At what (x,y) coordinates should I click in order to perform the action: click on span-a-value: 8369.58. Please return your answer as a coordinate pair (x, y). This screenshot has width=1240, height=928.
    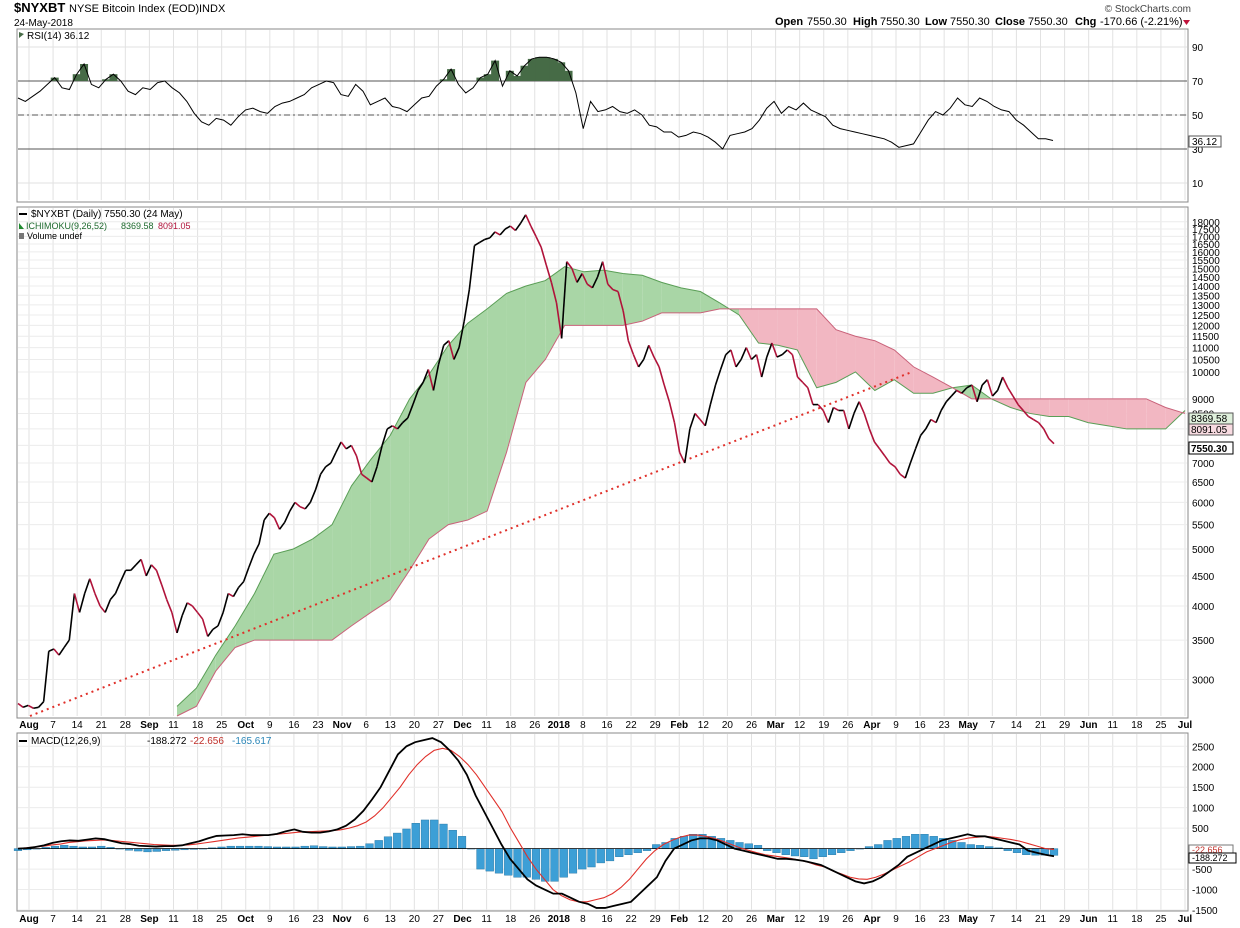
    Looking at the image, I should click on (1209, 419).